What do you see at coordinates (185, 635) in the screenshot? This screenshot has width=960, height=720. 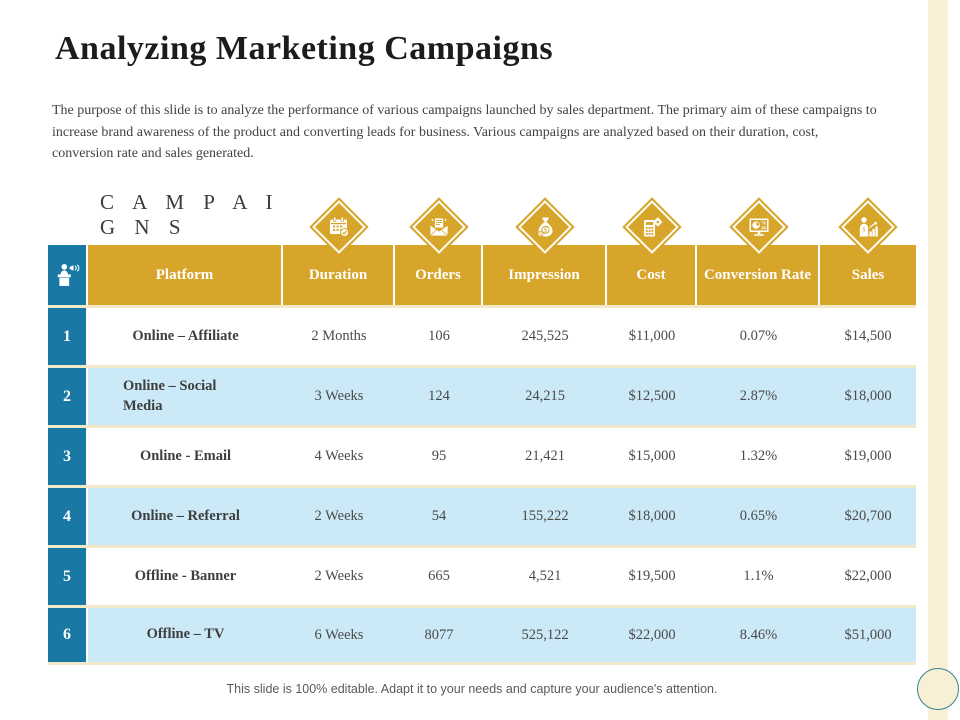 I see `cell-platform: Offline – TV` at bounding box center [185, 635].